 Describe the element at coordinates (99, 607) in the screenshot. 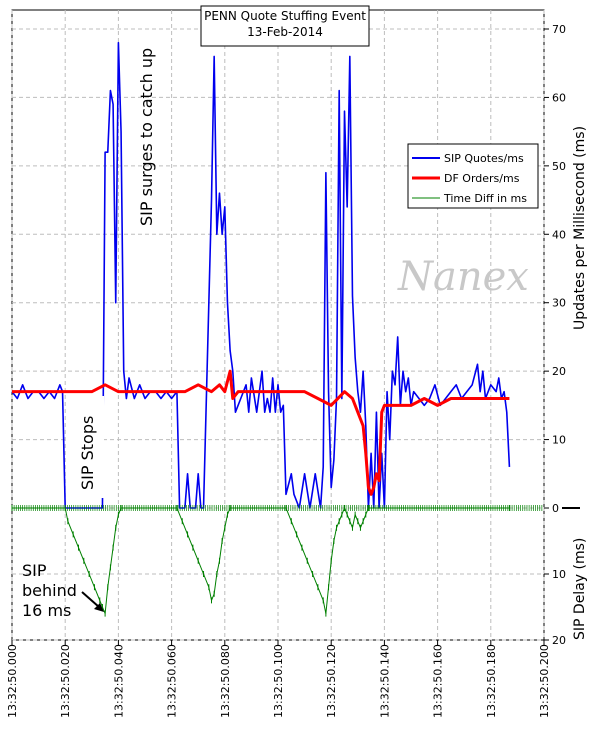

I see `annotation-arrow-head` at that location.